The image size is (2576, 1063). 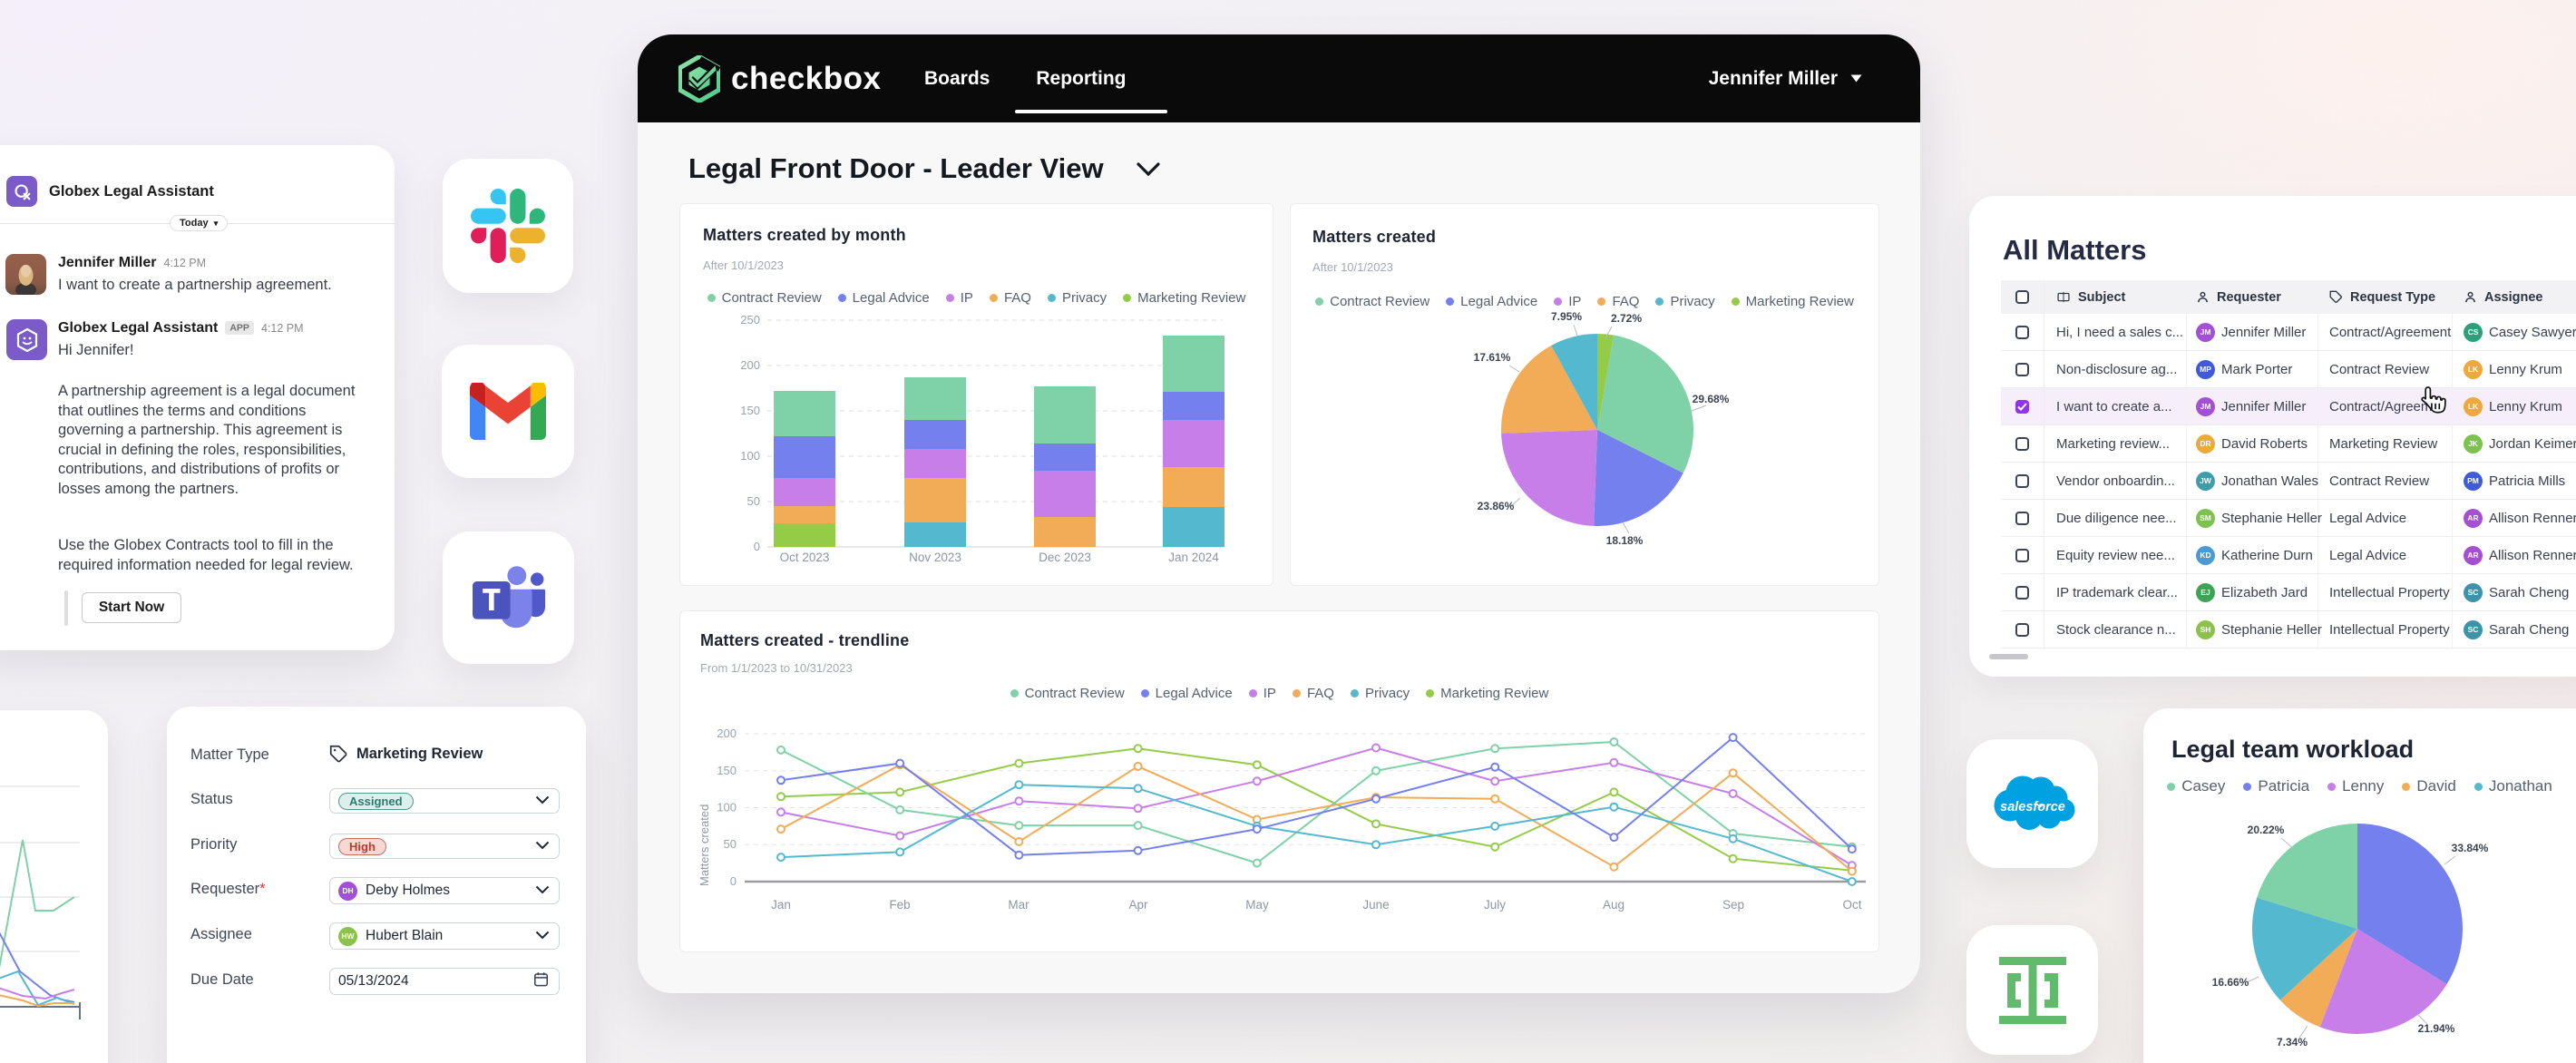 What do you see at coordinates (1566, 316) in the screenshot?
I see `svg-text: 7.95%` at bounding box center [1566, 316].